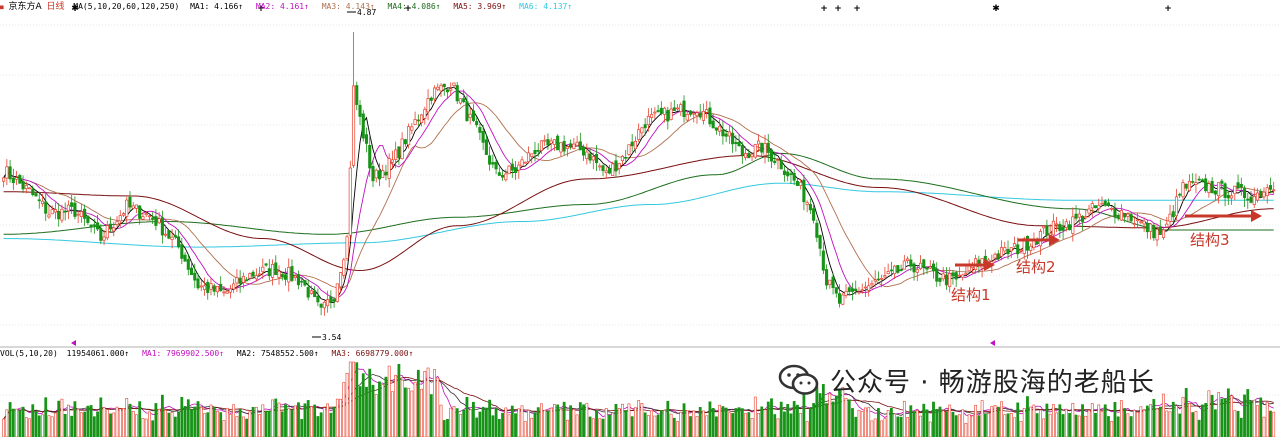  I want to click on ma-param-label: MA(5,10,20,60,120,250), so click(126, 6).